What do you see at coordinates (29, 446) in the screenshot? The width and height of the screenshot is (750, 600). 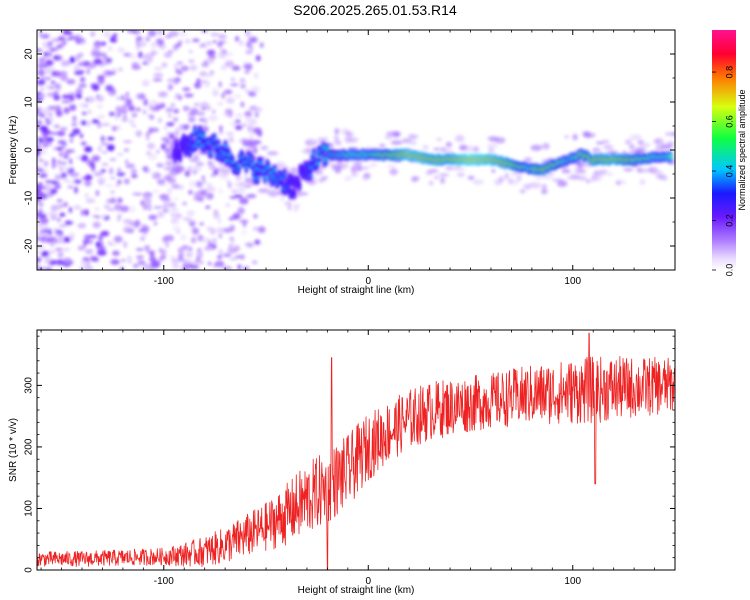 I see `y-tick-label: 200` at bounding box center [29, 446].